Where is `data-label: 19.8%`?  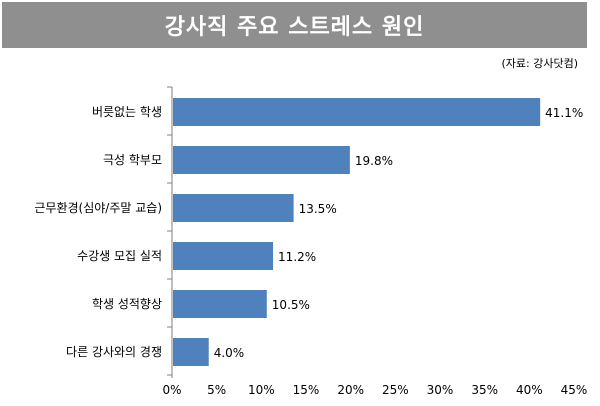
data-label: 19.8% is located at coordinates (374, 161).